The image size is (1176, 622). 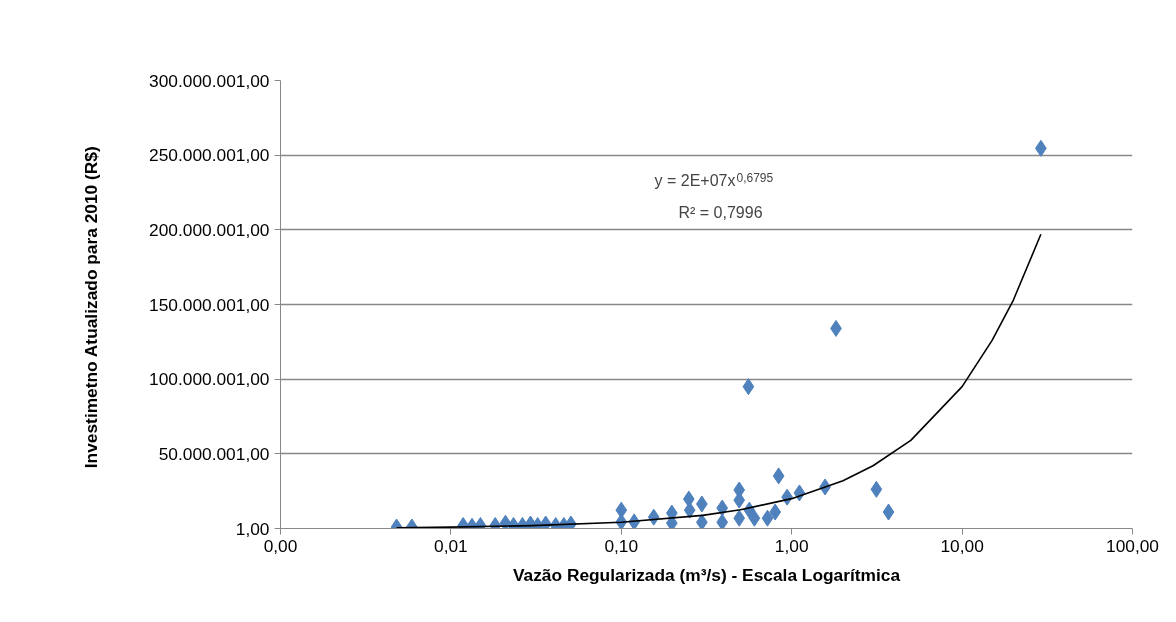 I want to click on annotation: R² = 0,7996, so click(x=720, y=212).